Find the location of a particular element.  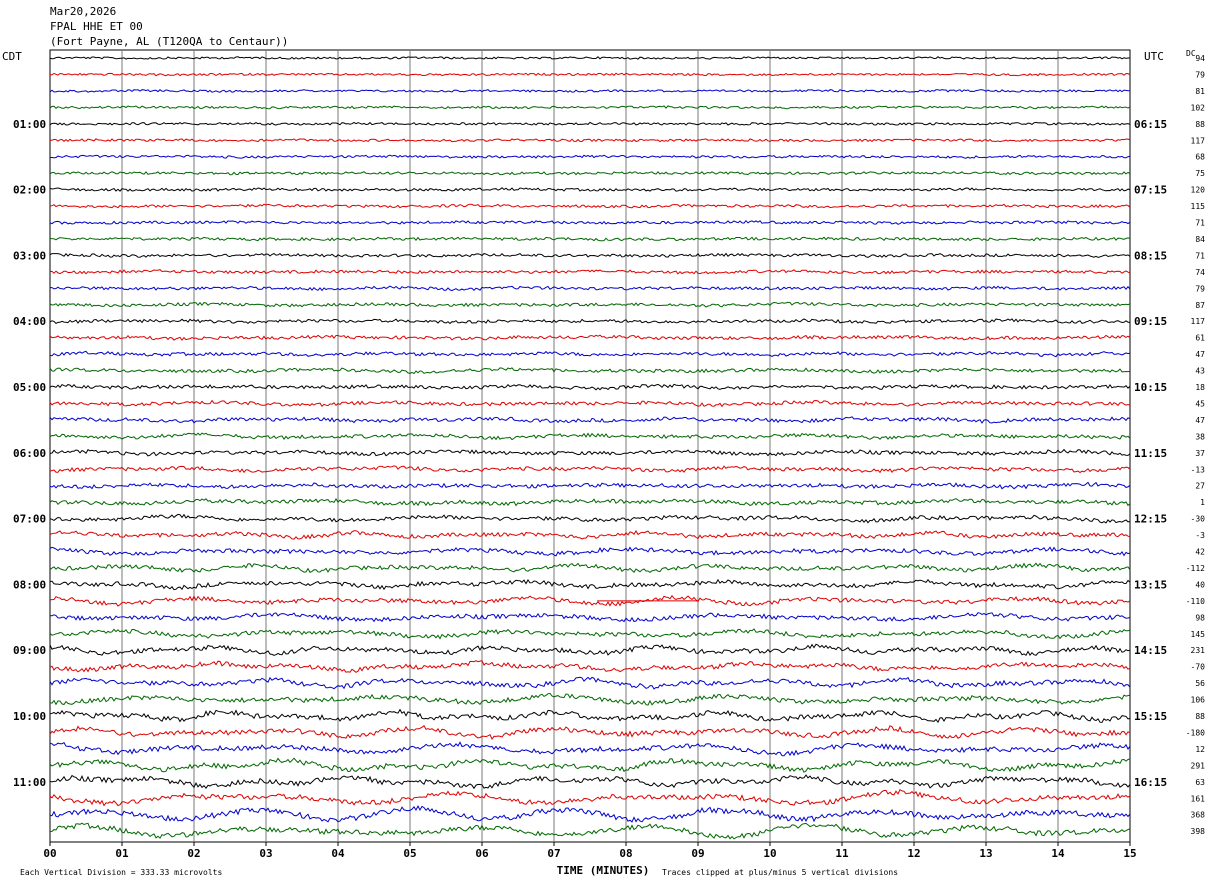

x-tick-label: 03 is located at coordinates (265, 853).